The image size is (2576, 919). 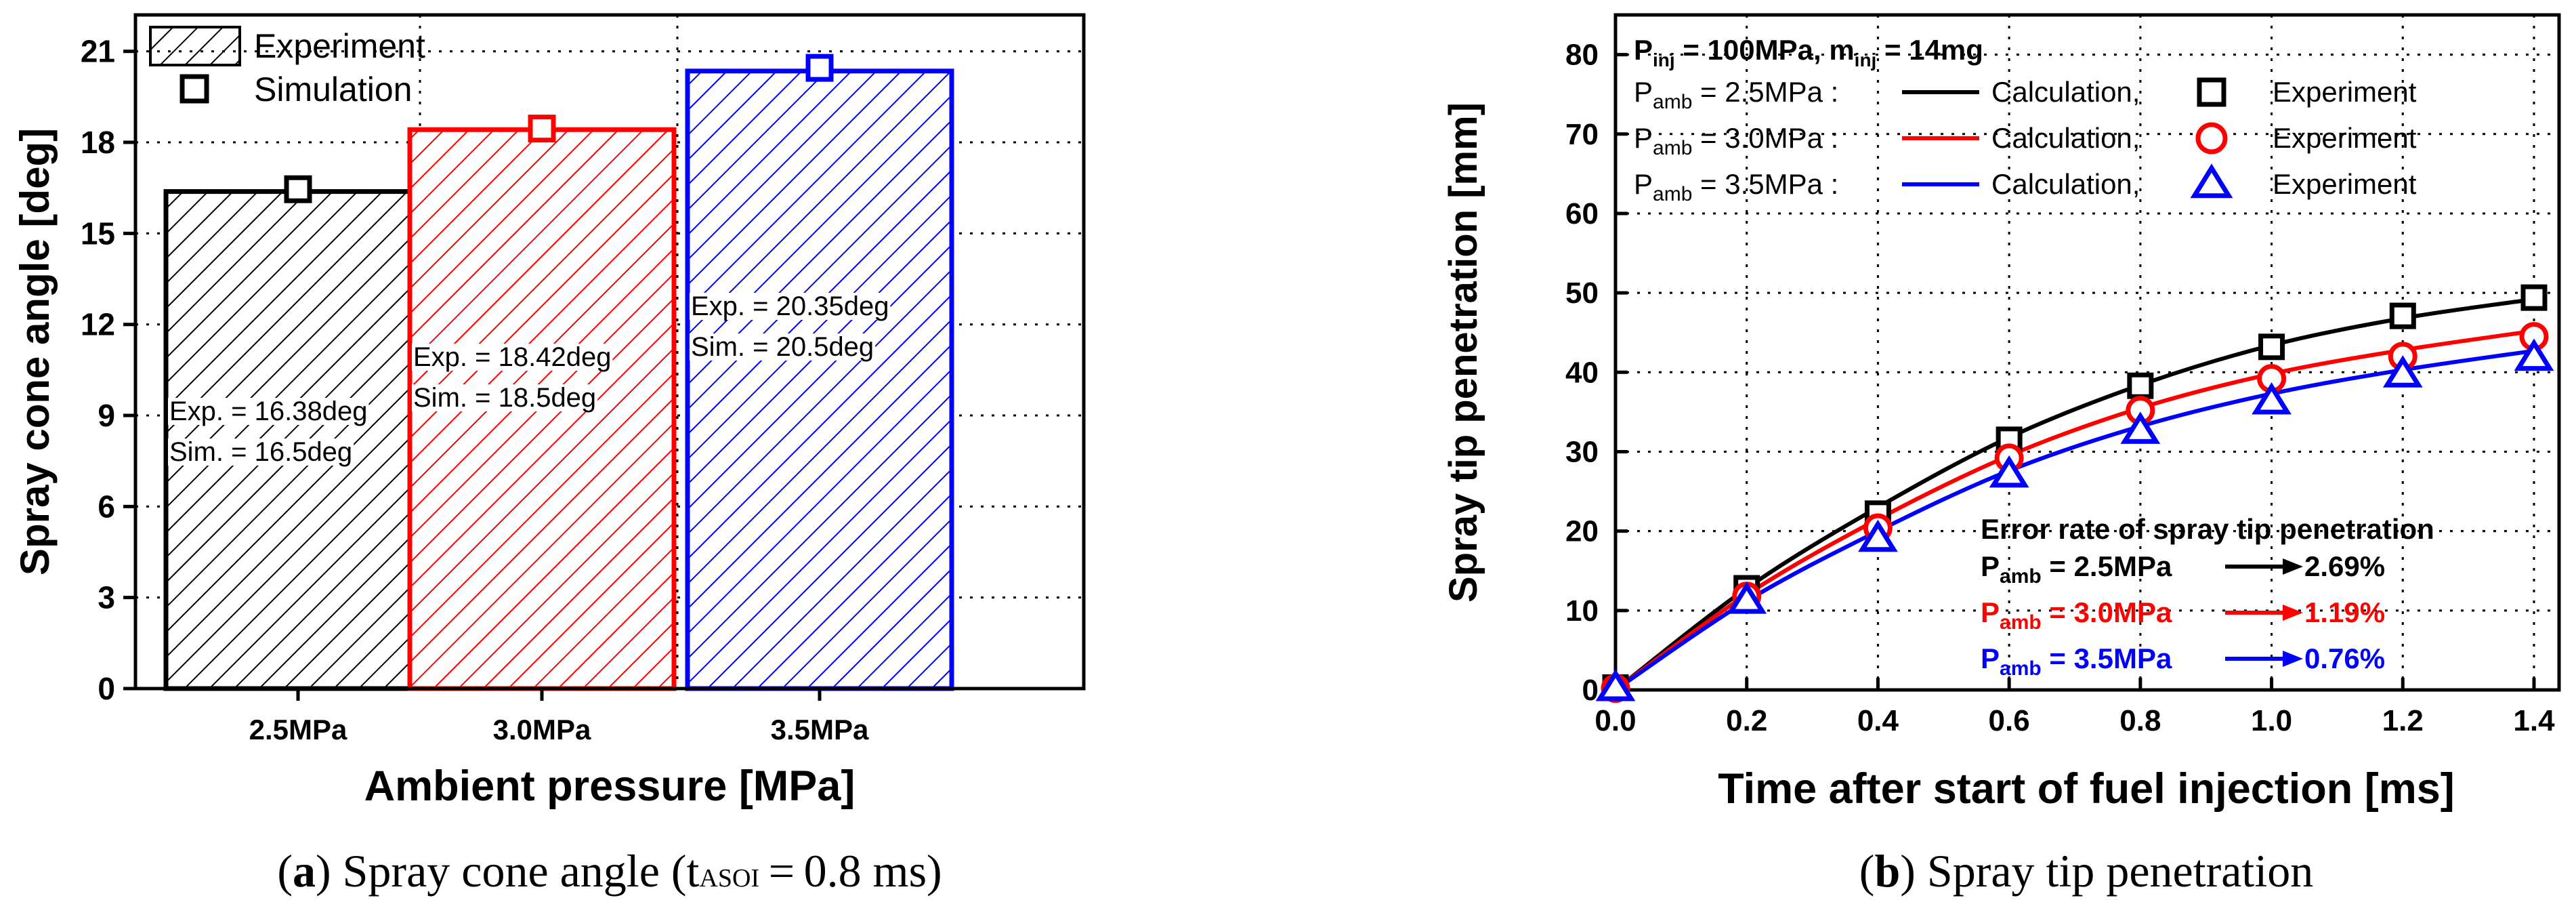 What do you see at coordinates (1736, 94) in the screenshot?
I see `legend-condition: Pamb = 2.5MPa :` at bounding box center [1736, 94].